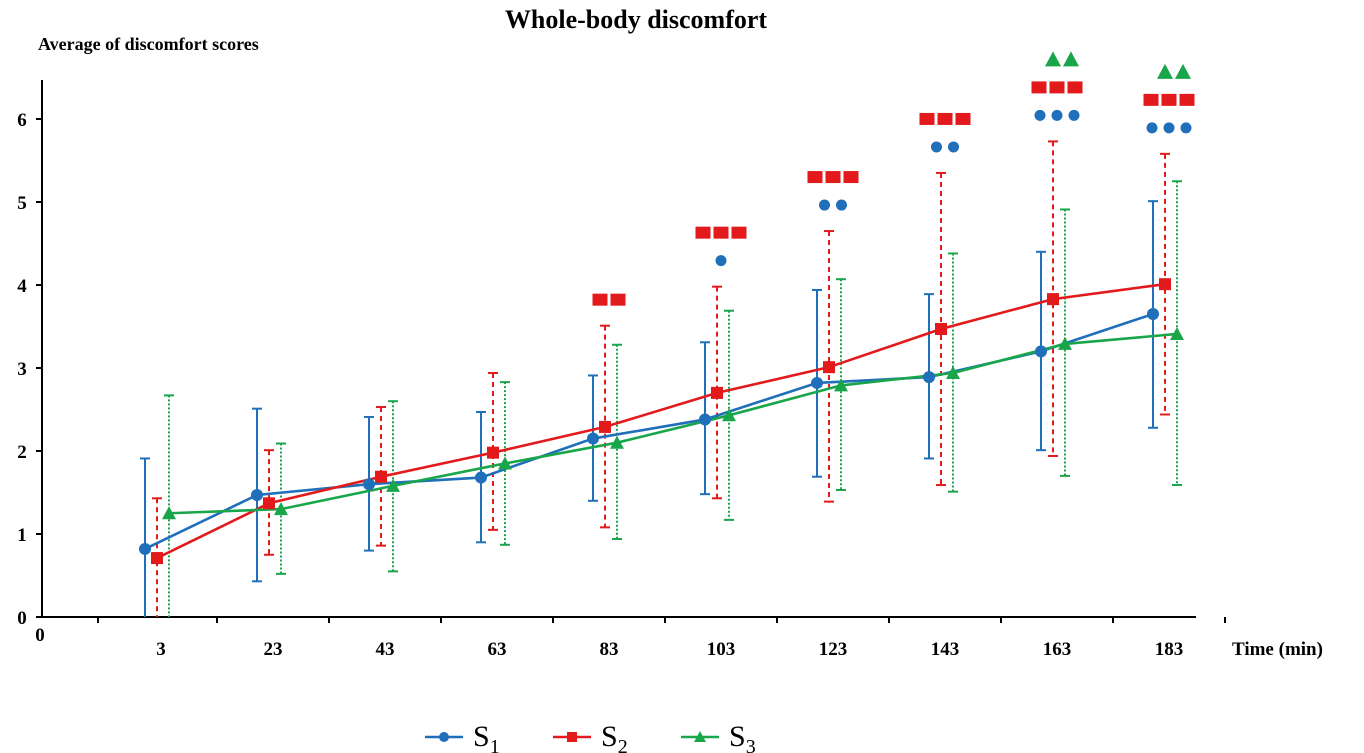  Describe the element at coordinates (40, 635) in the screenshot. I see `origin-label: 0` at that location.